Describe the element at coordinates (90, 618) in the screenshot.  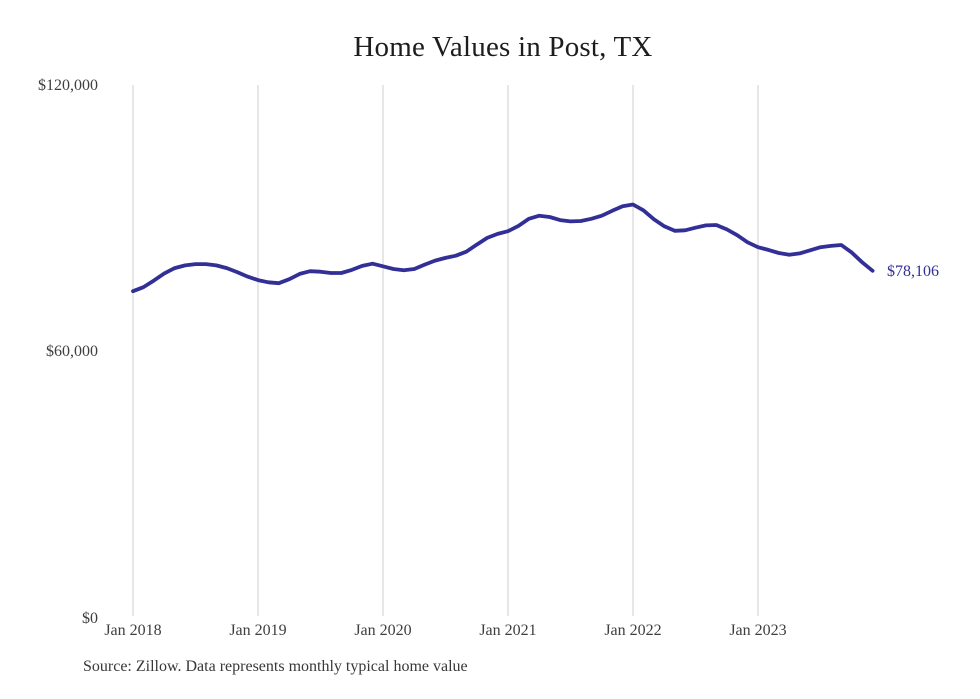
I see `y-tick-label: $0` at that location.